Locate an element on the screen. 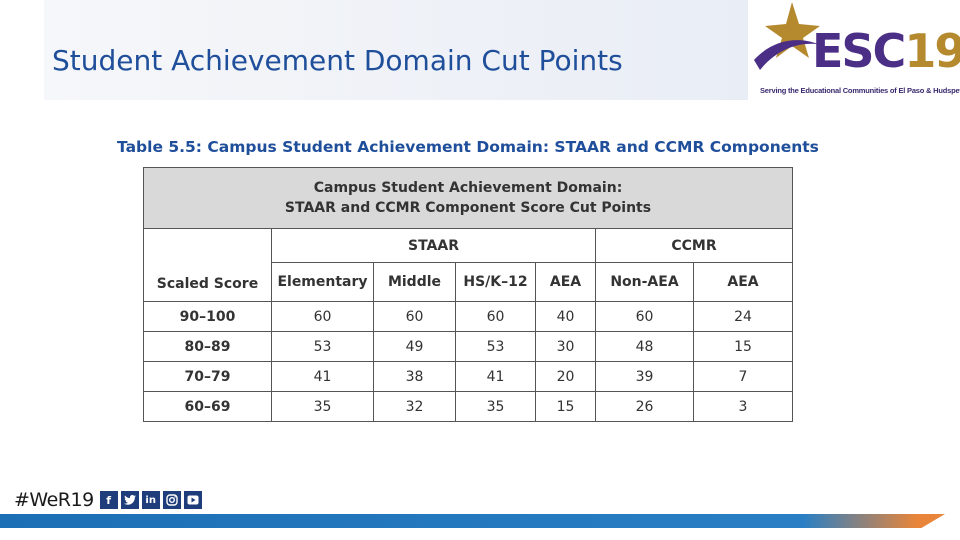 The width and height of the screenshot is (960, 540). table-row: 80–89 53 49 53 30 48 15 is located at coordinates (468, 346).